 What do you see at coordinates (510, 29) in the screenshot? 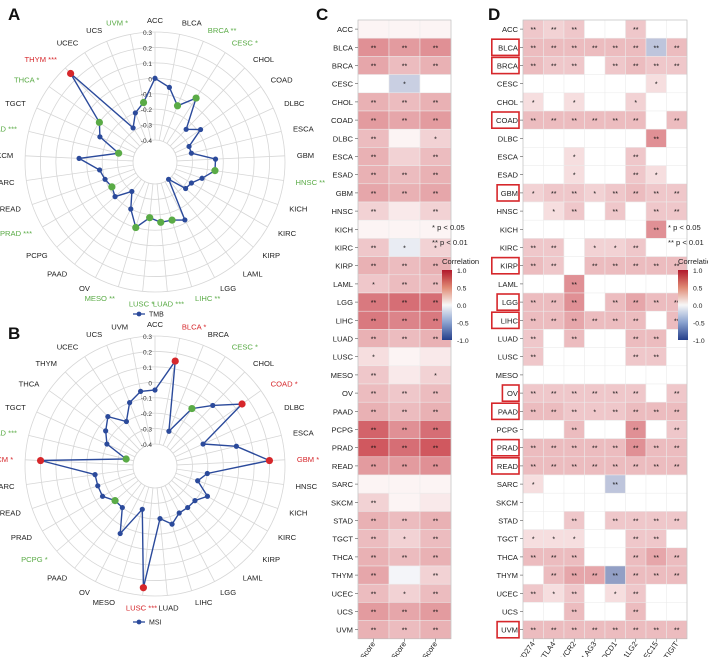
I see `row-label: ACC` at bounding box center [510, 29].